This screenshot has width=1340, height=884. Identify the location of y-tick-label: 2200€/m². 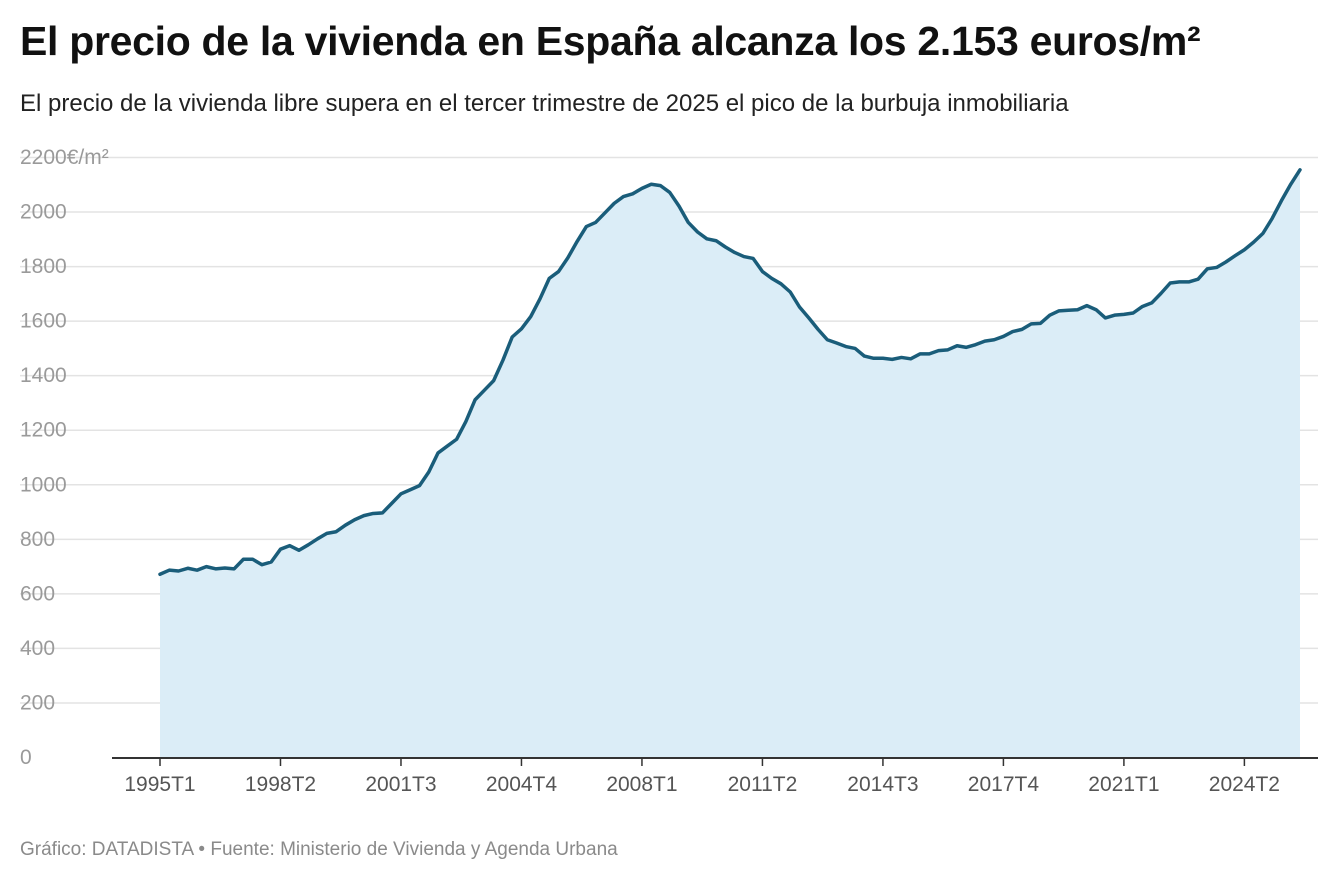
(64, 157).